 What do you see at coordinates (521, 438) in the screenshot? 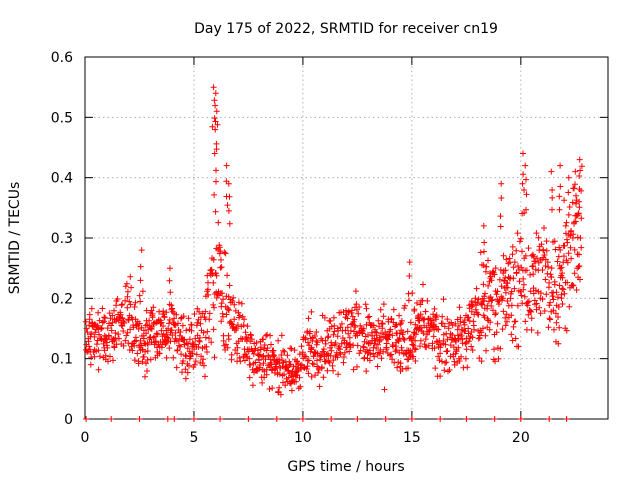
I see `x-tick-label: 20` at bounding box center [521, 438].